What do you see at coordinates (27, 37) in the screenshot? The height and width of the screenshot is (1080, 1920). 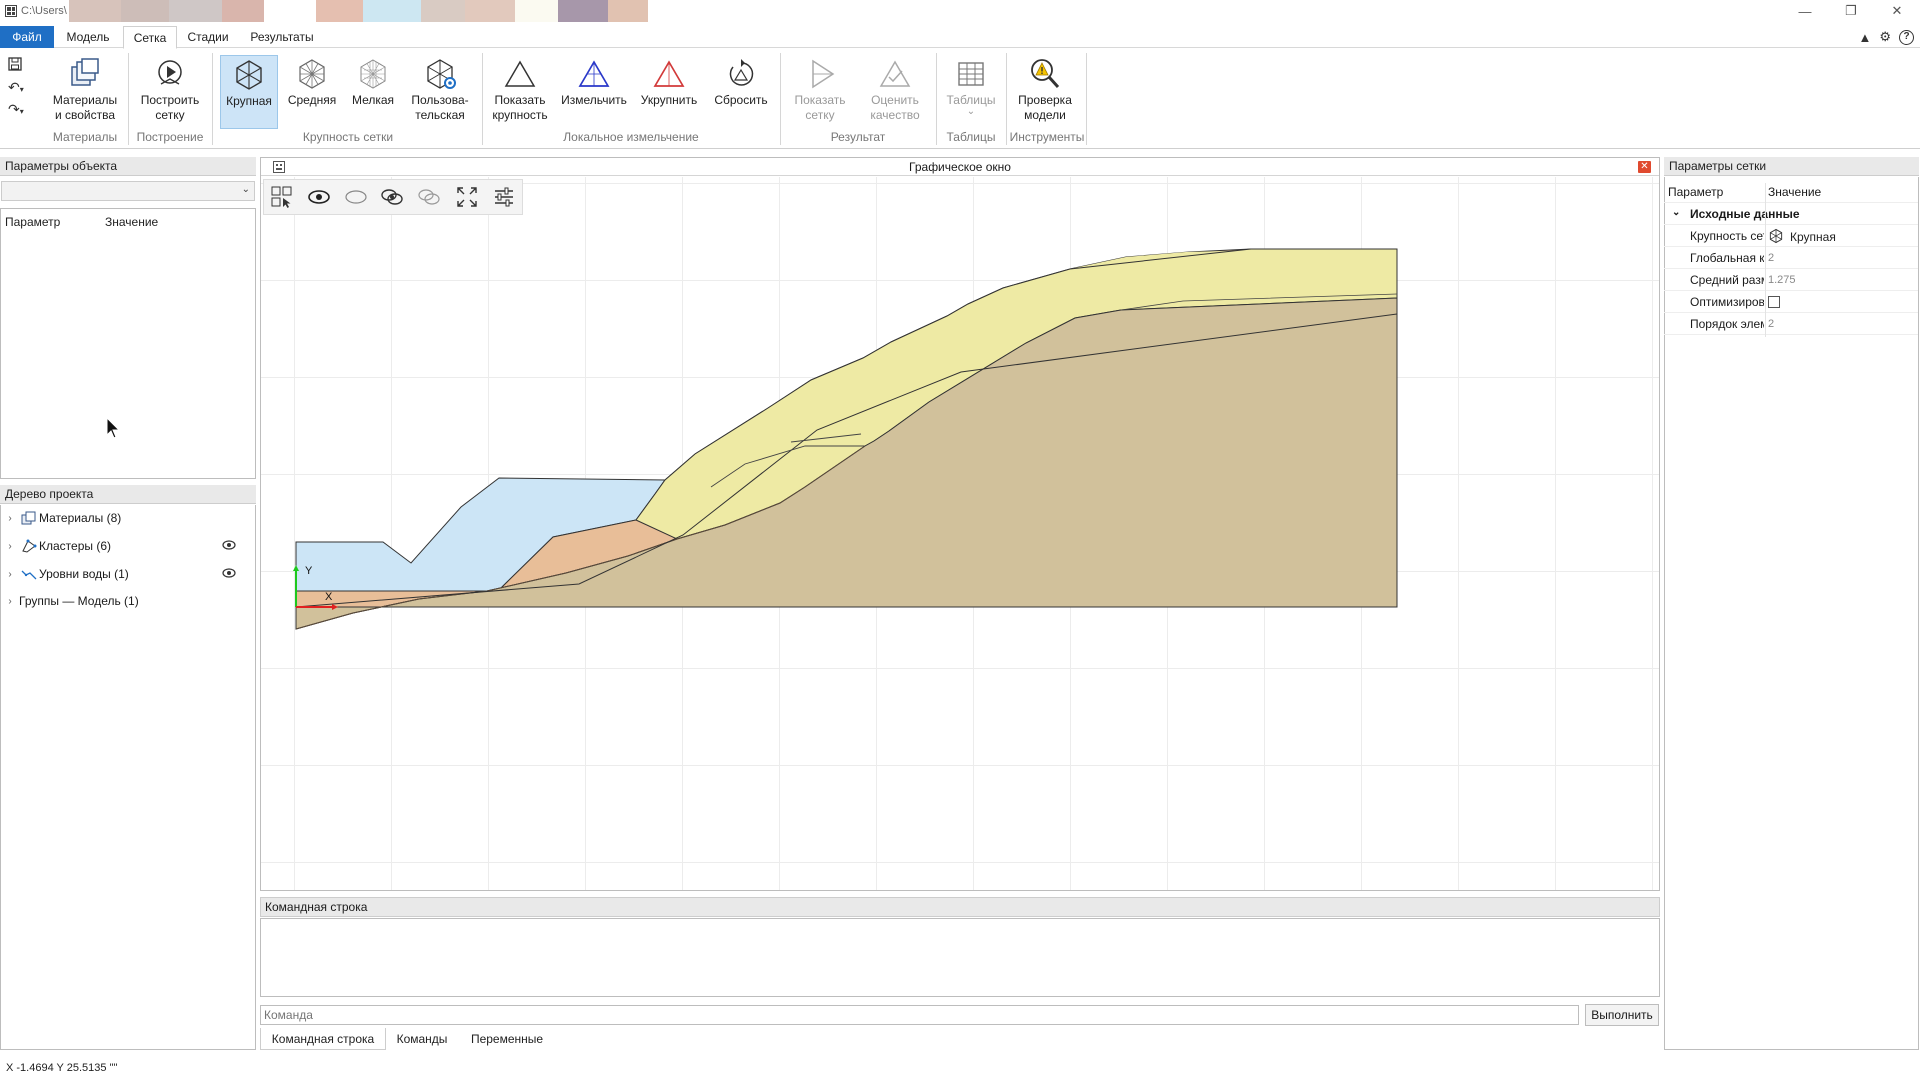 I see `tab-file: Файл` at bounding box center [27, 37].